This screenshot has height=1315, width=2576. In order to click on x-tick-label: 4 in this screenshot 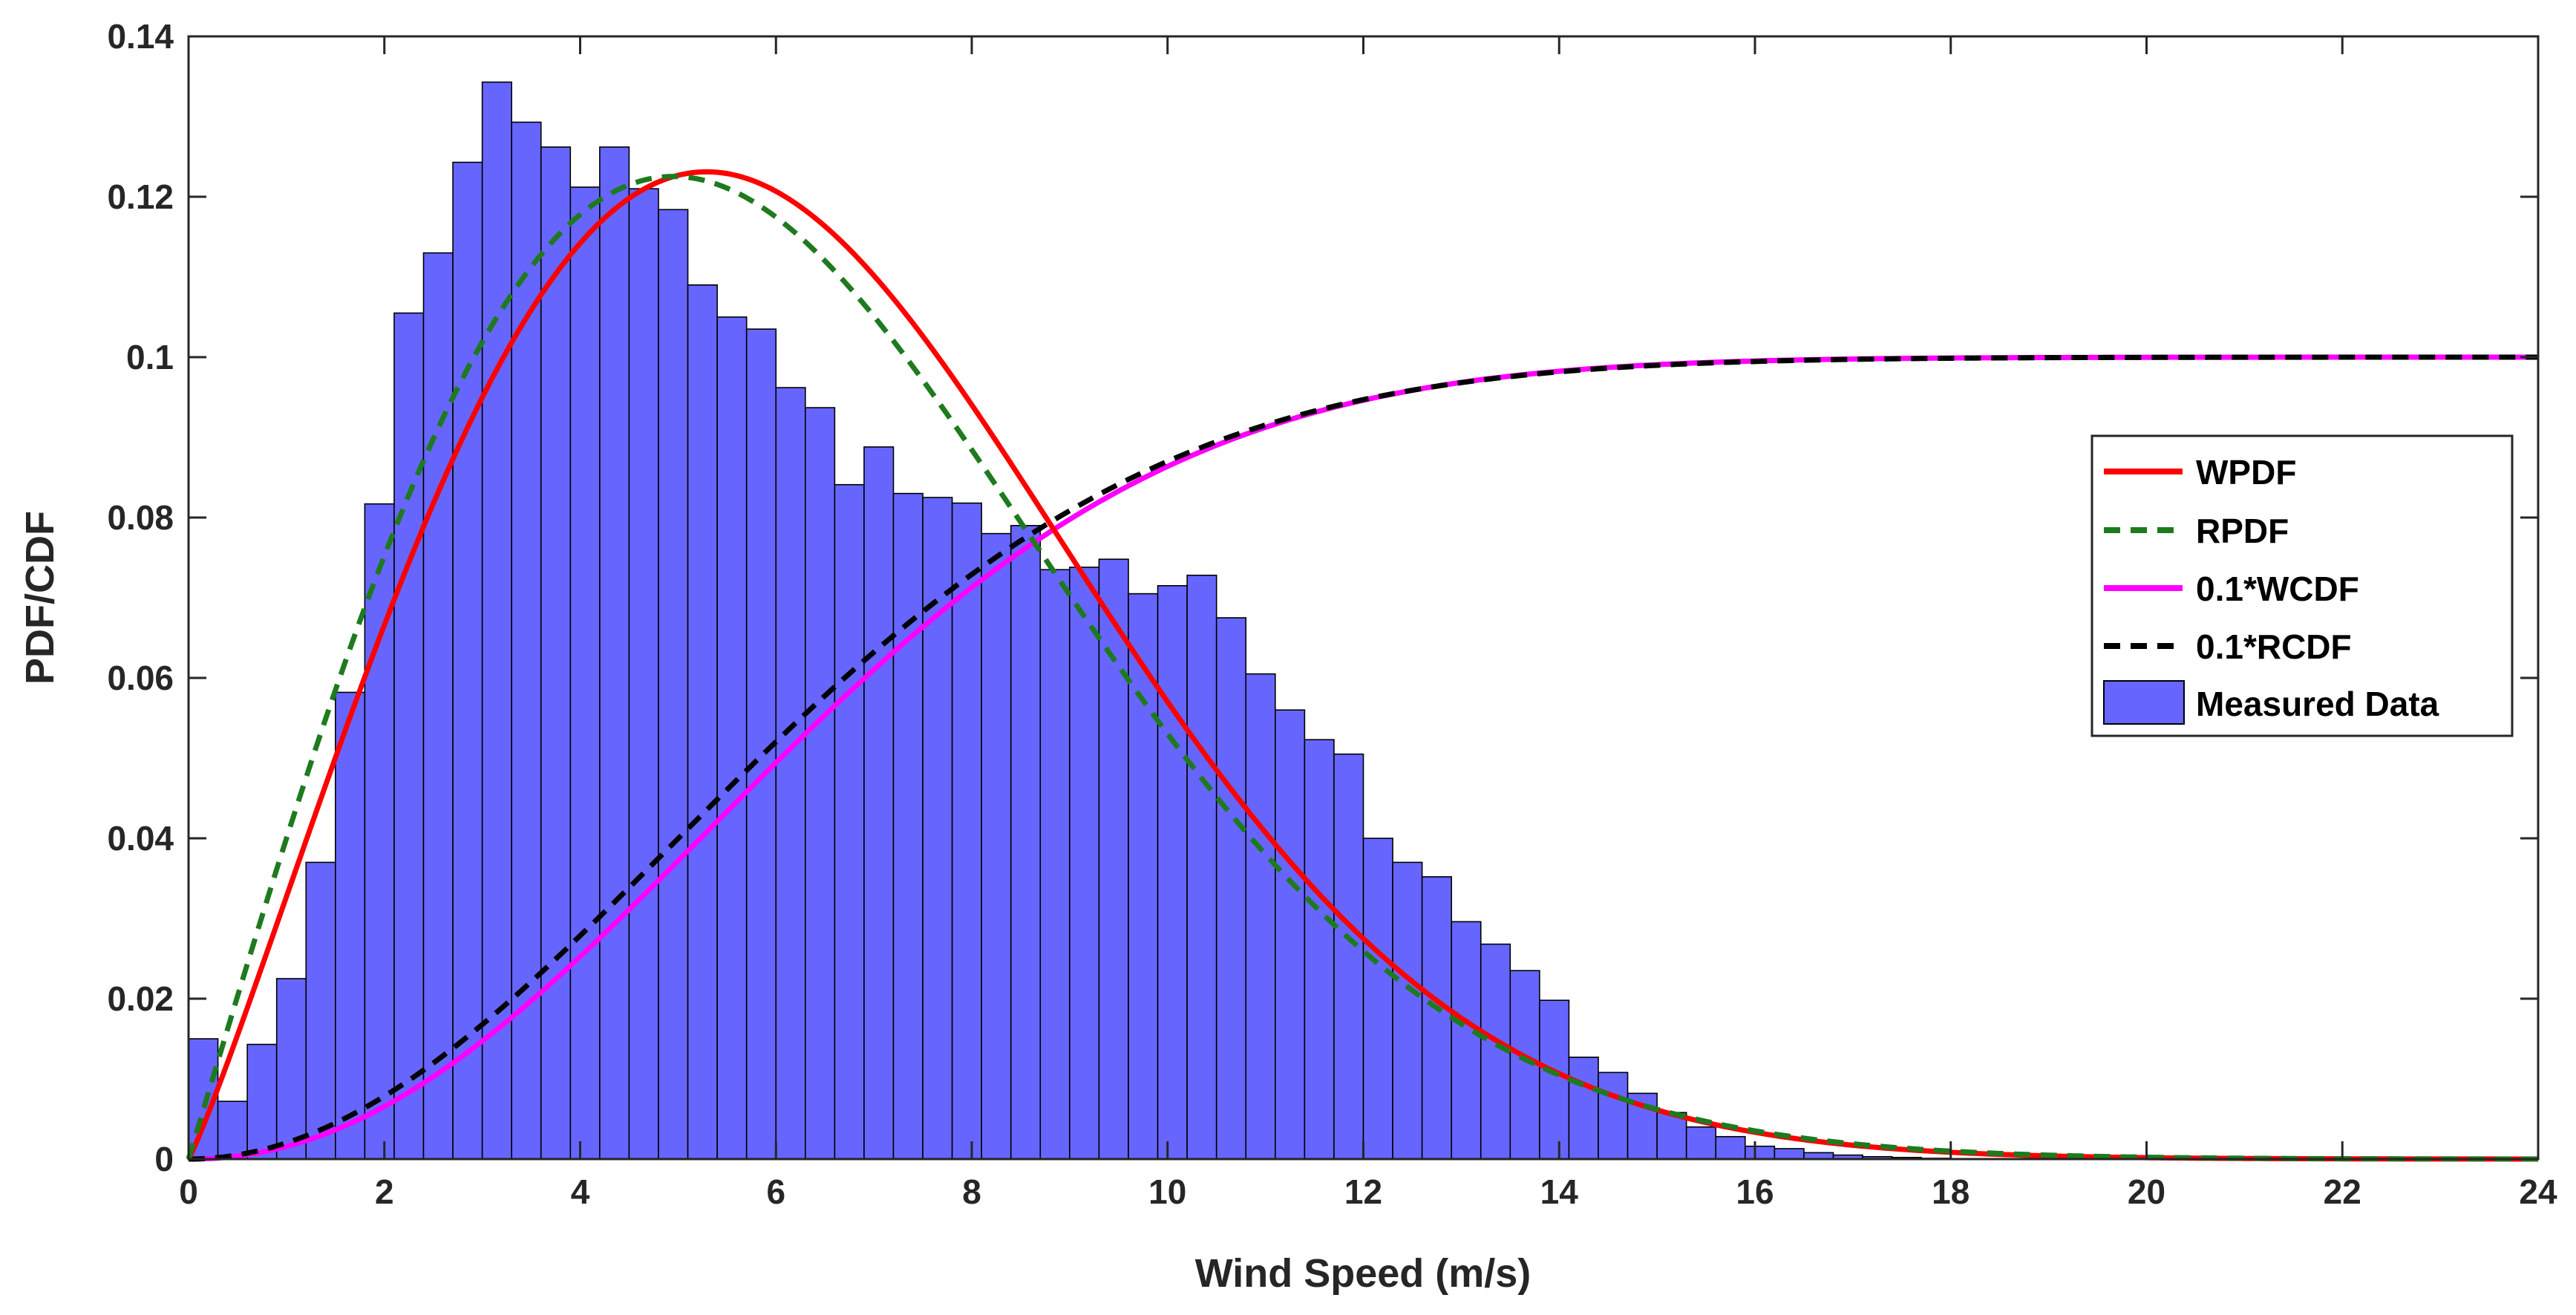, I will do `click(580, 1191)`.